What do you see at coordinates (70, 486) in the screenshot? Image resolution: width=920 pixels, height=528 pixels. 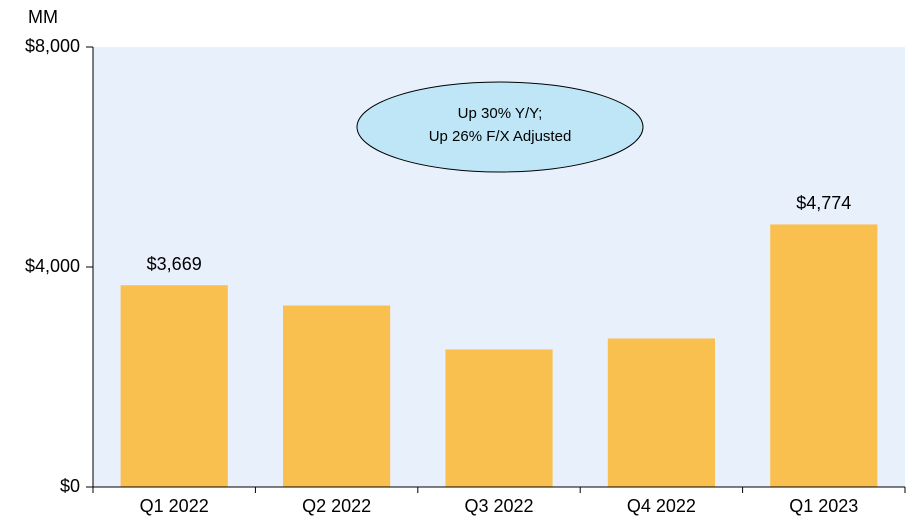 I see `y-tick-label: $0` at bounding box center [70, 486].